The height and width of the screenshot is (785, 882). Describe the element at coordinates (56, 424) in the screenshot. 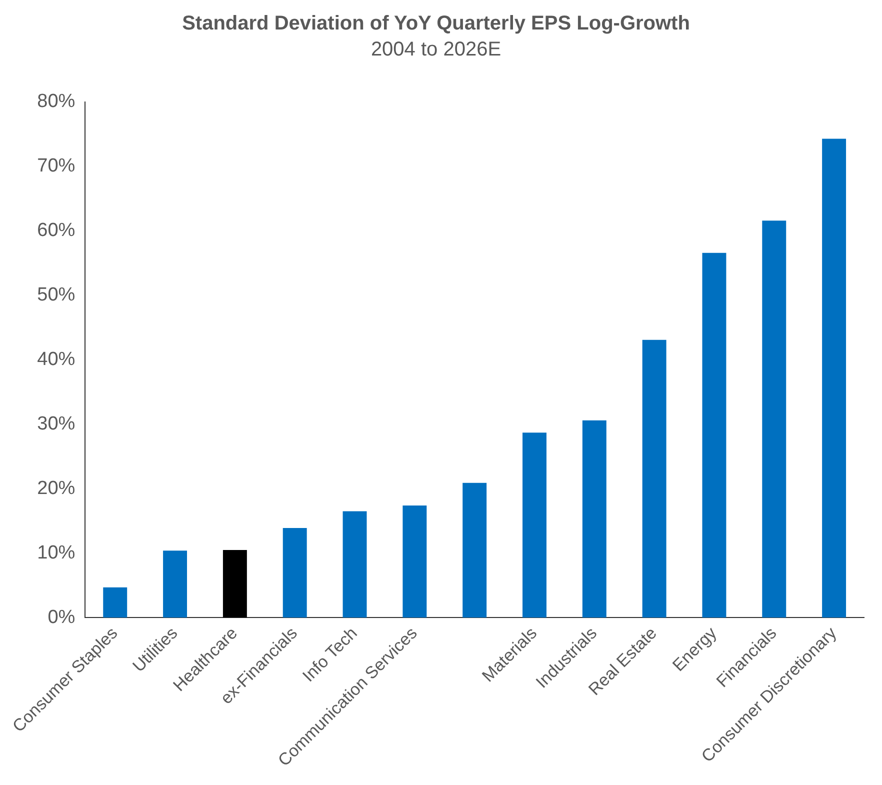

I see `y-tick-label: 30%` at that location.